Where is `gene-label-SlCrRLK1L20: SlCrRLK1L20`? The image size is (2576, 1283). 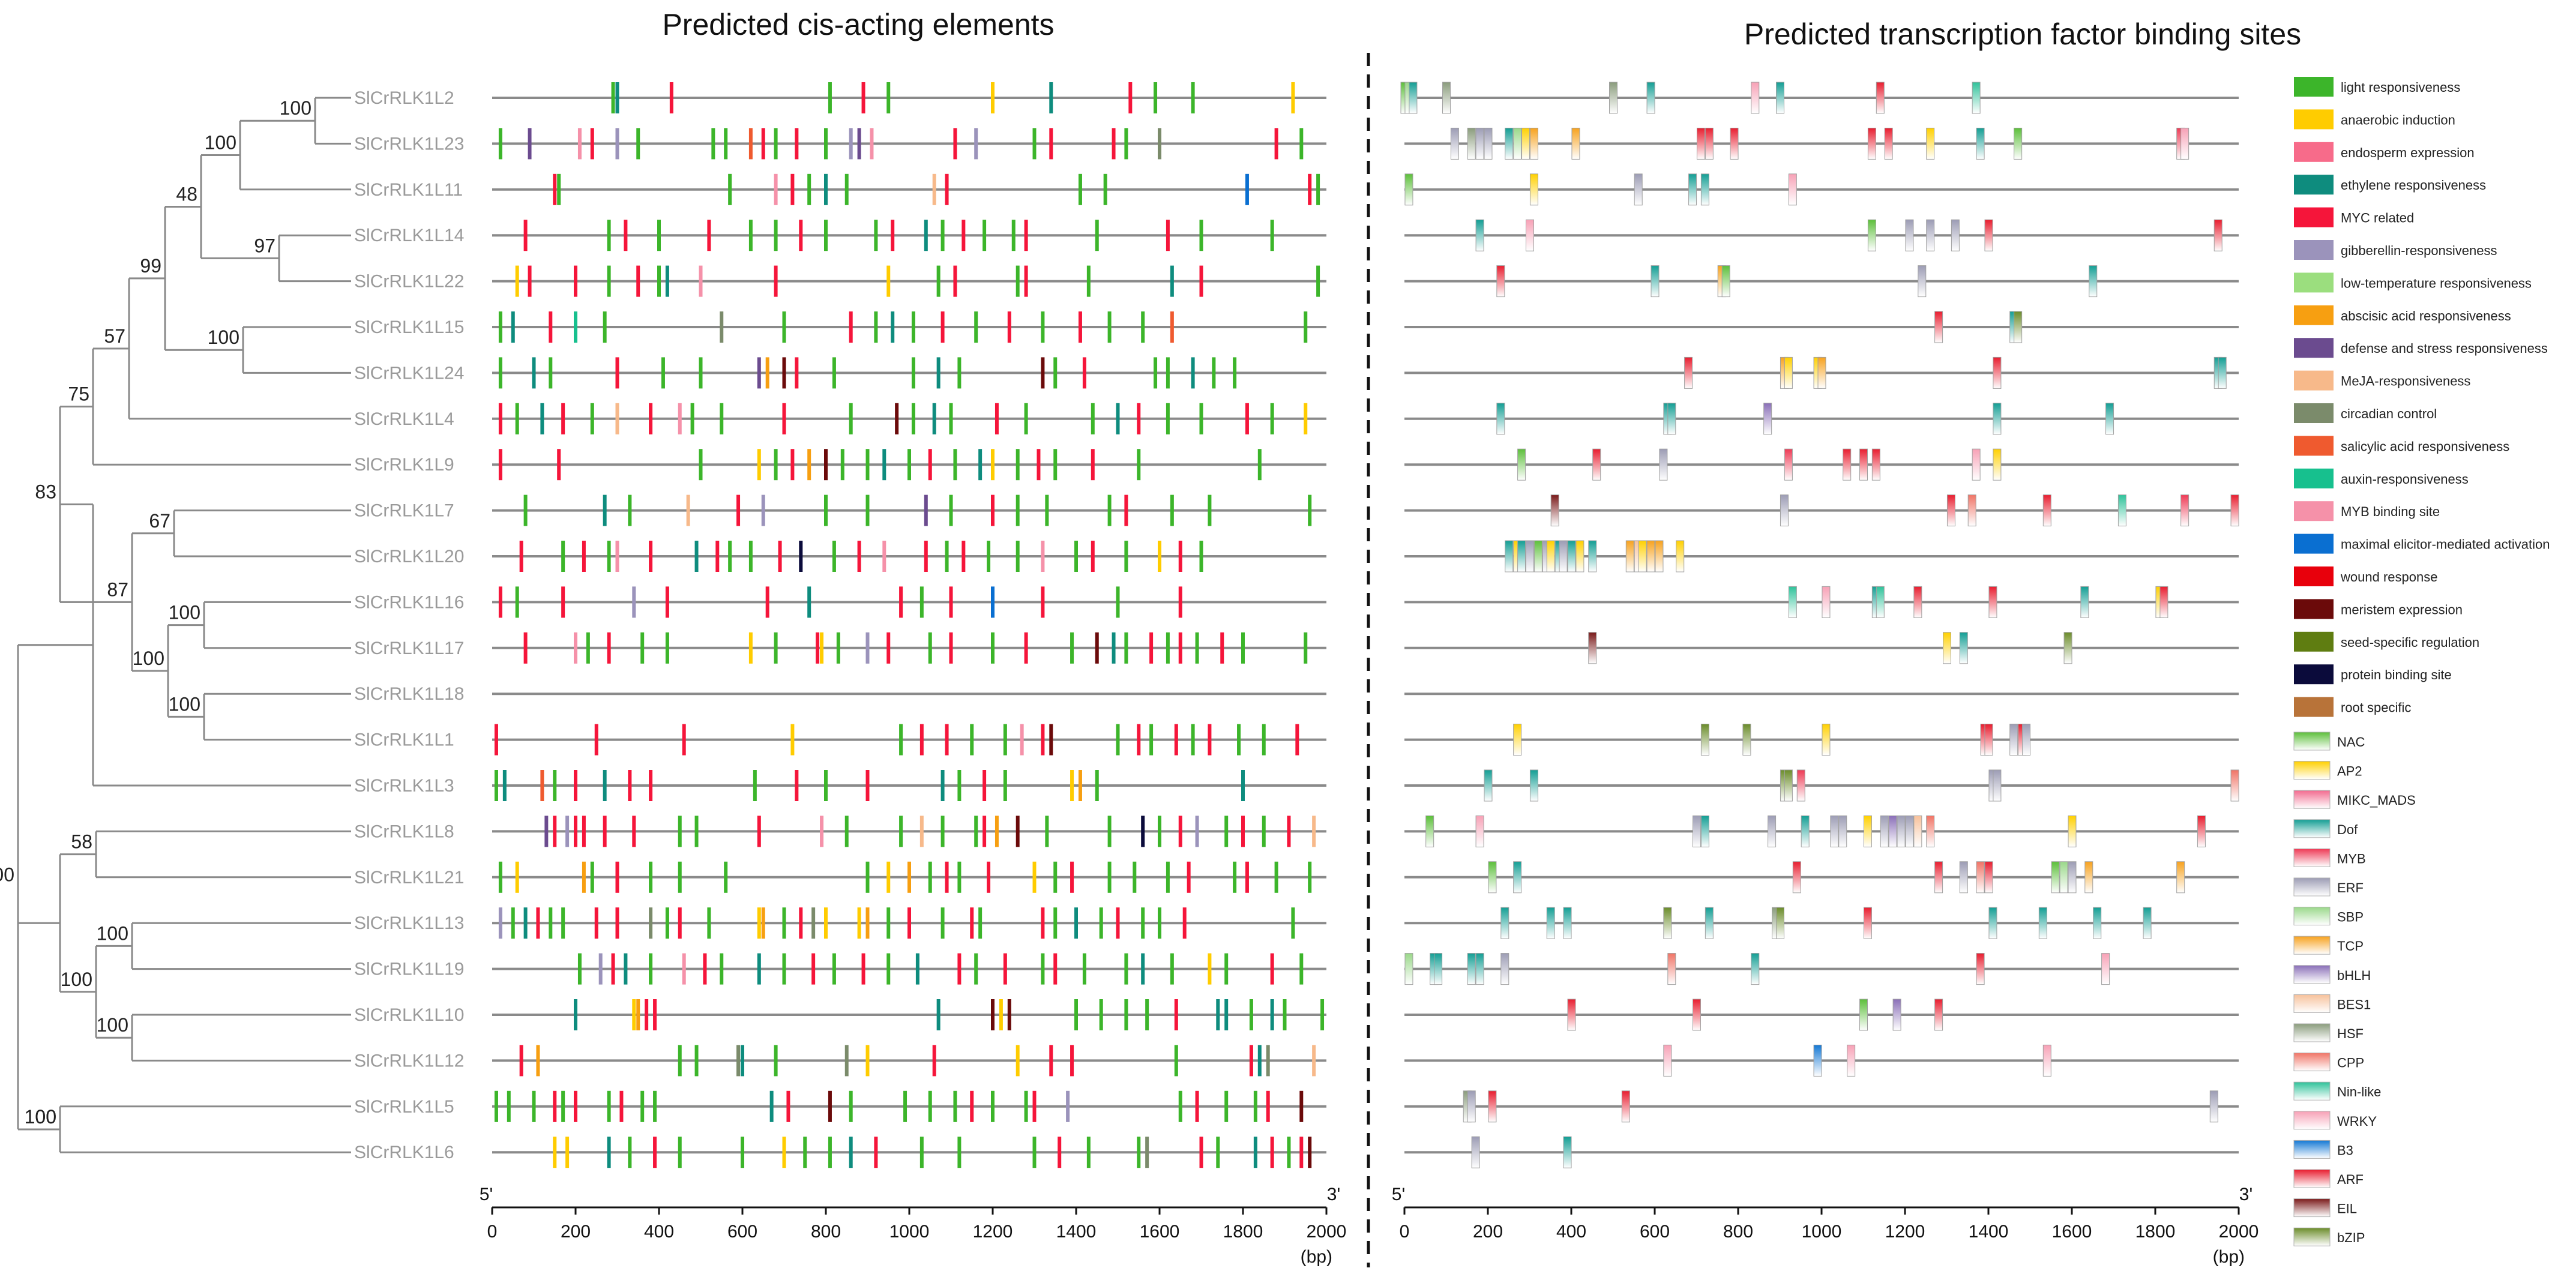 gene-label-SlCrRLK1L20: SlCrRLK1L20 is located at coordinates (409, 556).